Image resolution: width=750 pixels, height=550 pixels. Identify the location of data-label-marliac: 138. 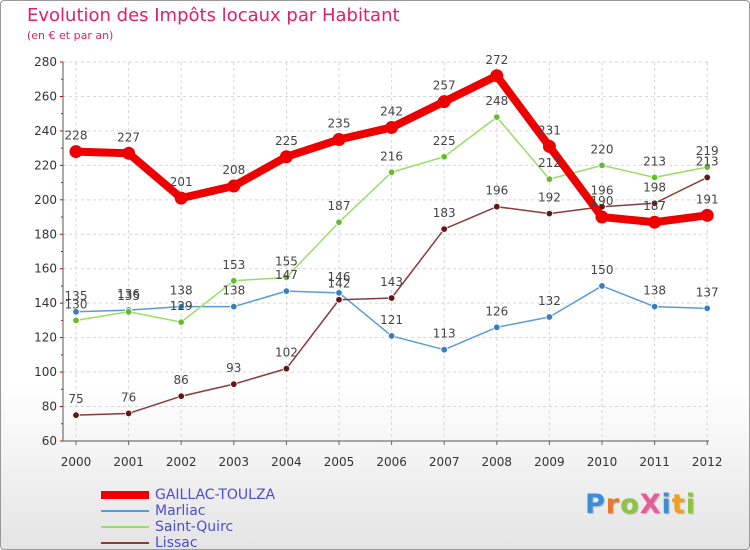
(654, 291).